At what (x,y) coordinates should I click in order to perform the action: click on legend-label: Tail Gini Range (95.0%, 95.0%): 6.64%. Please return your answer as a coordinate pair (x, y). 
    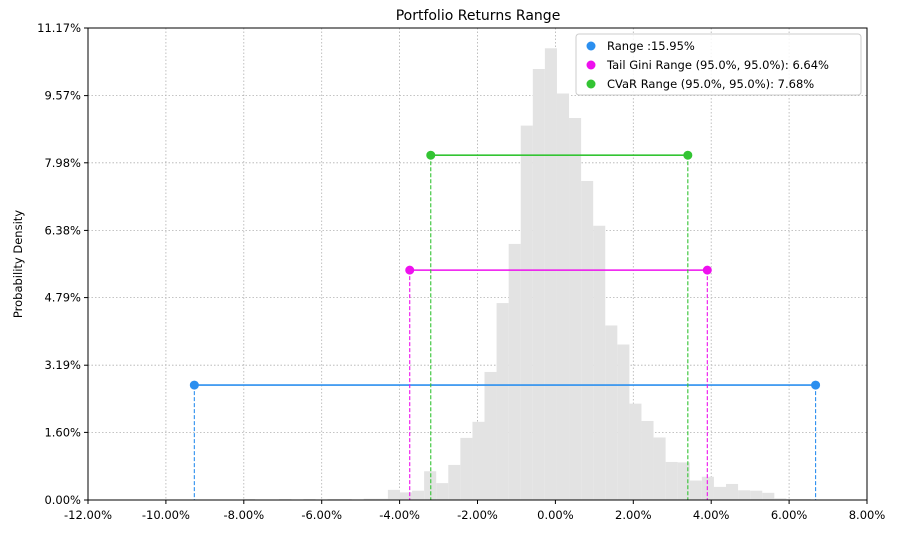
    Looking at the image, I should click on (717, 65).